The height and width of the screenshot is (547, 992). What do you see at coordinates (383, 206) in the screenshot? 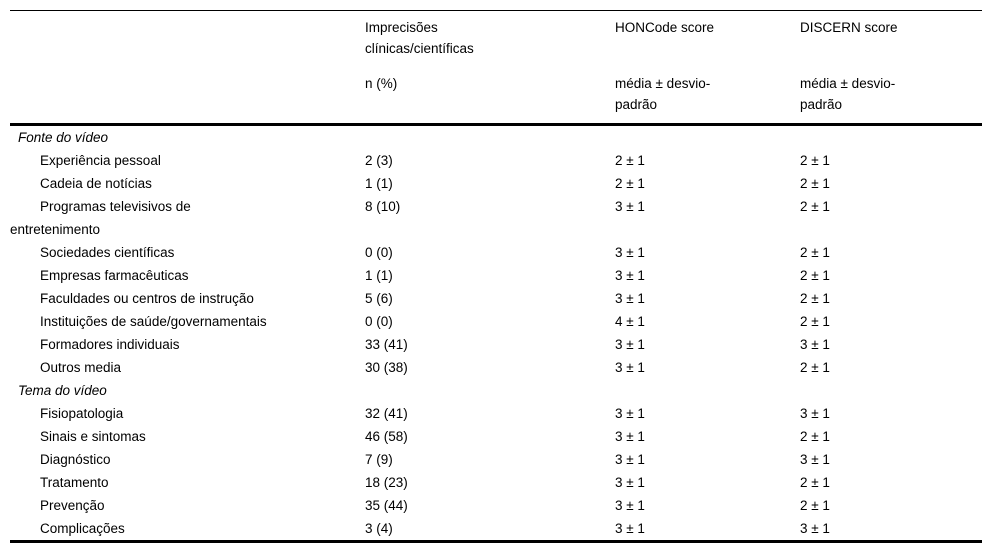
I see `cell-n-pct: 8 (10)` at bounding box center [383, 206].